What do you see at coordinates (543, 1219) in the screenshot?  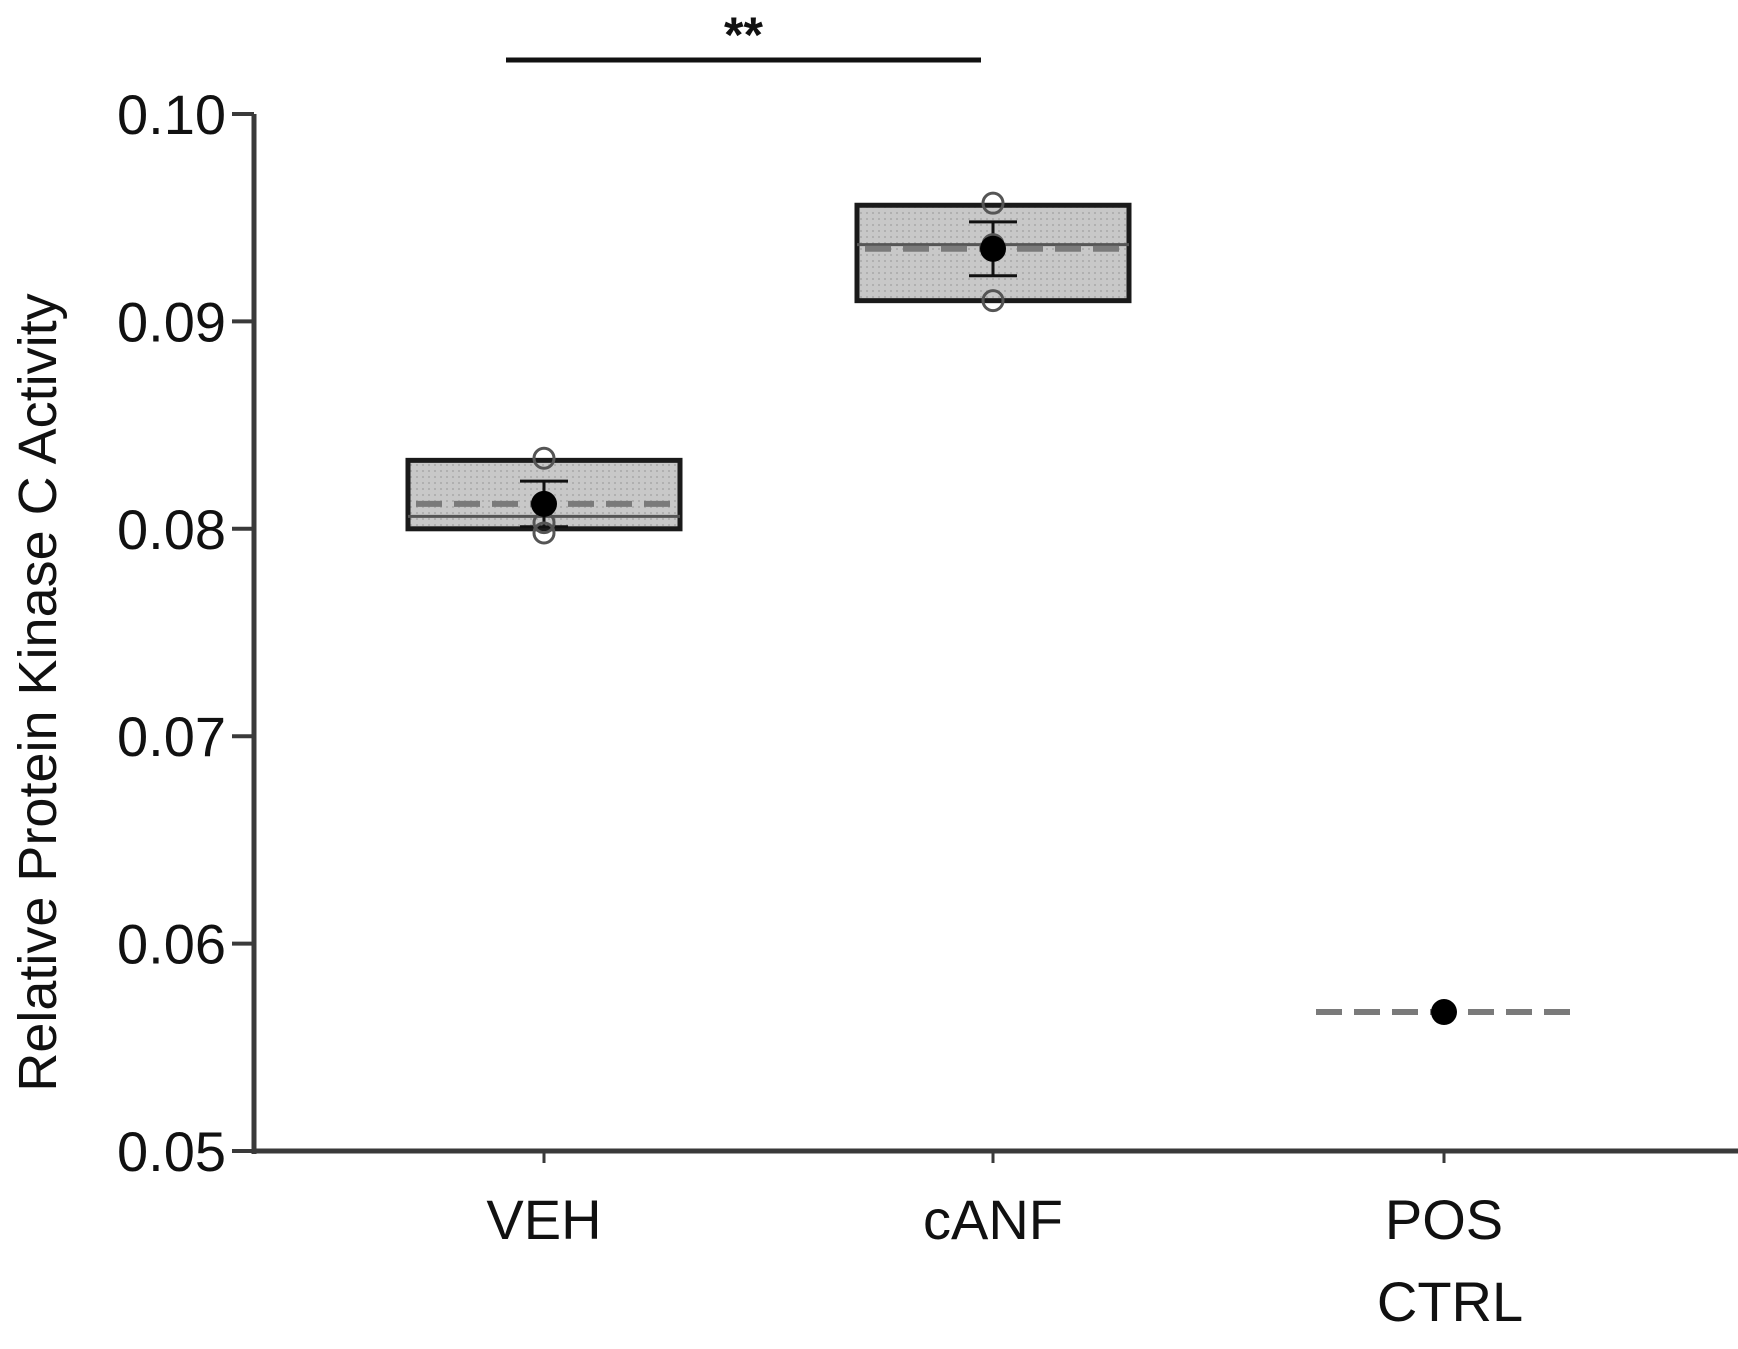 I see `x-category-label: VEH` at bounding box center [543, 1219].